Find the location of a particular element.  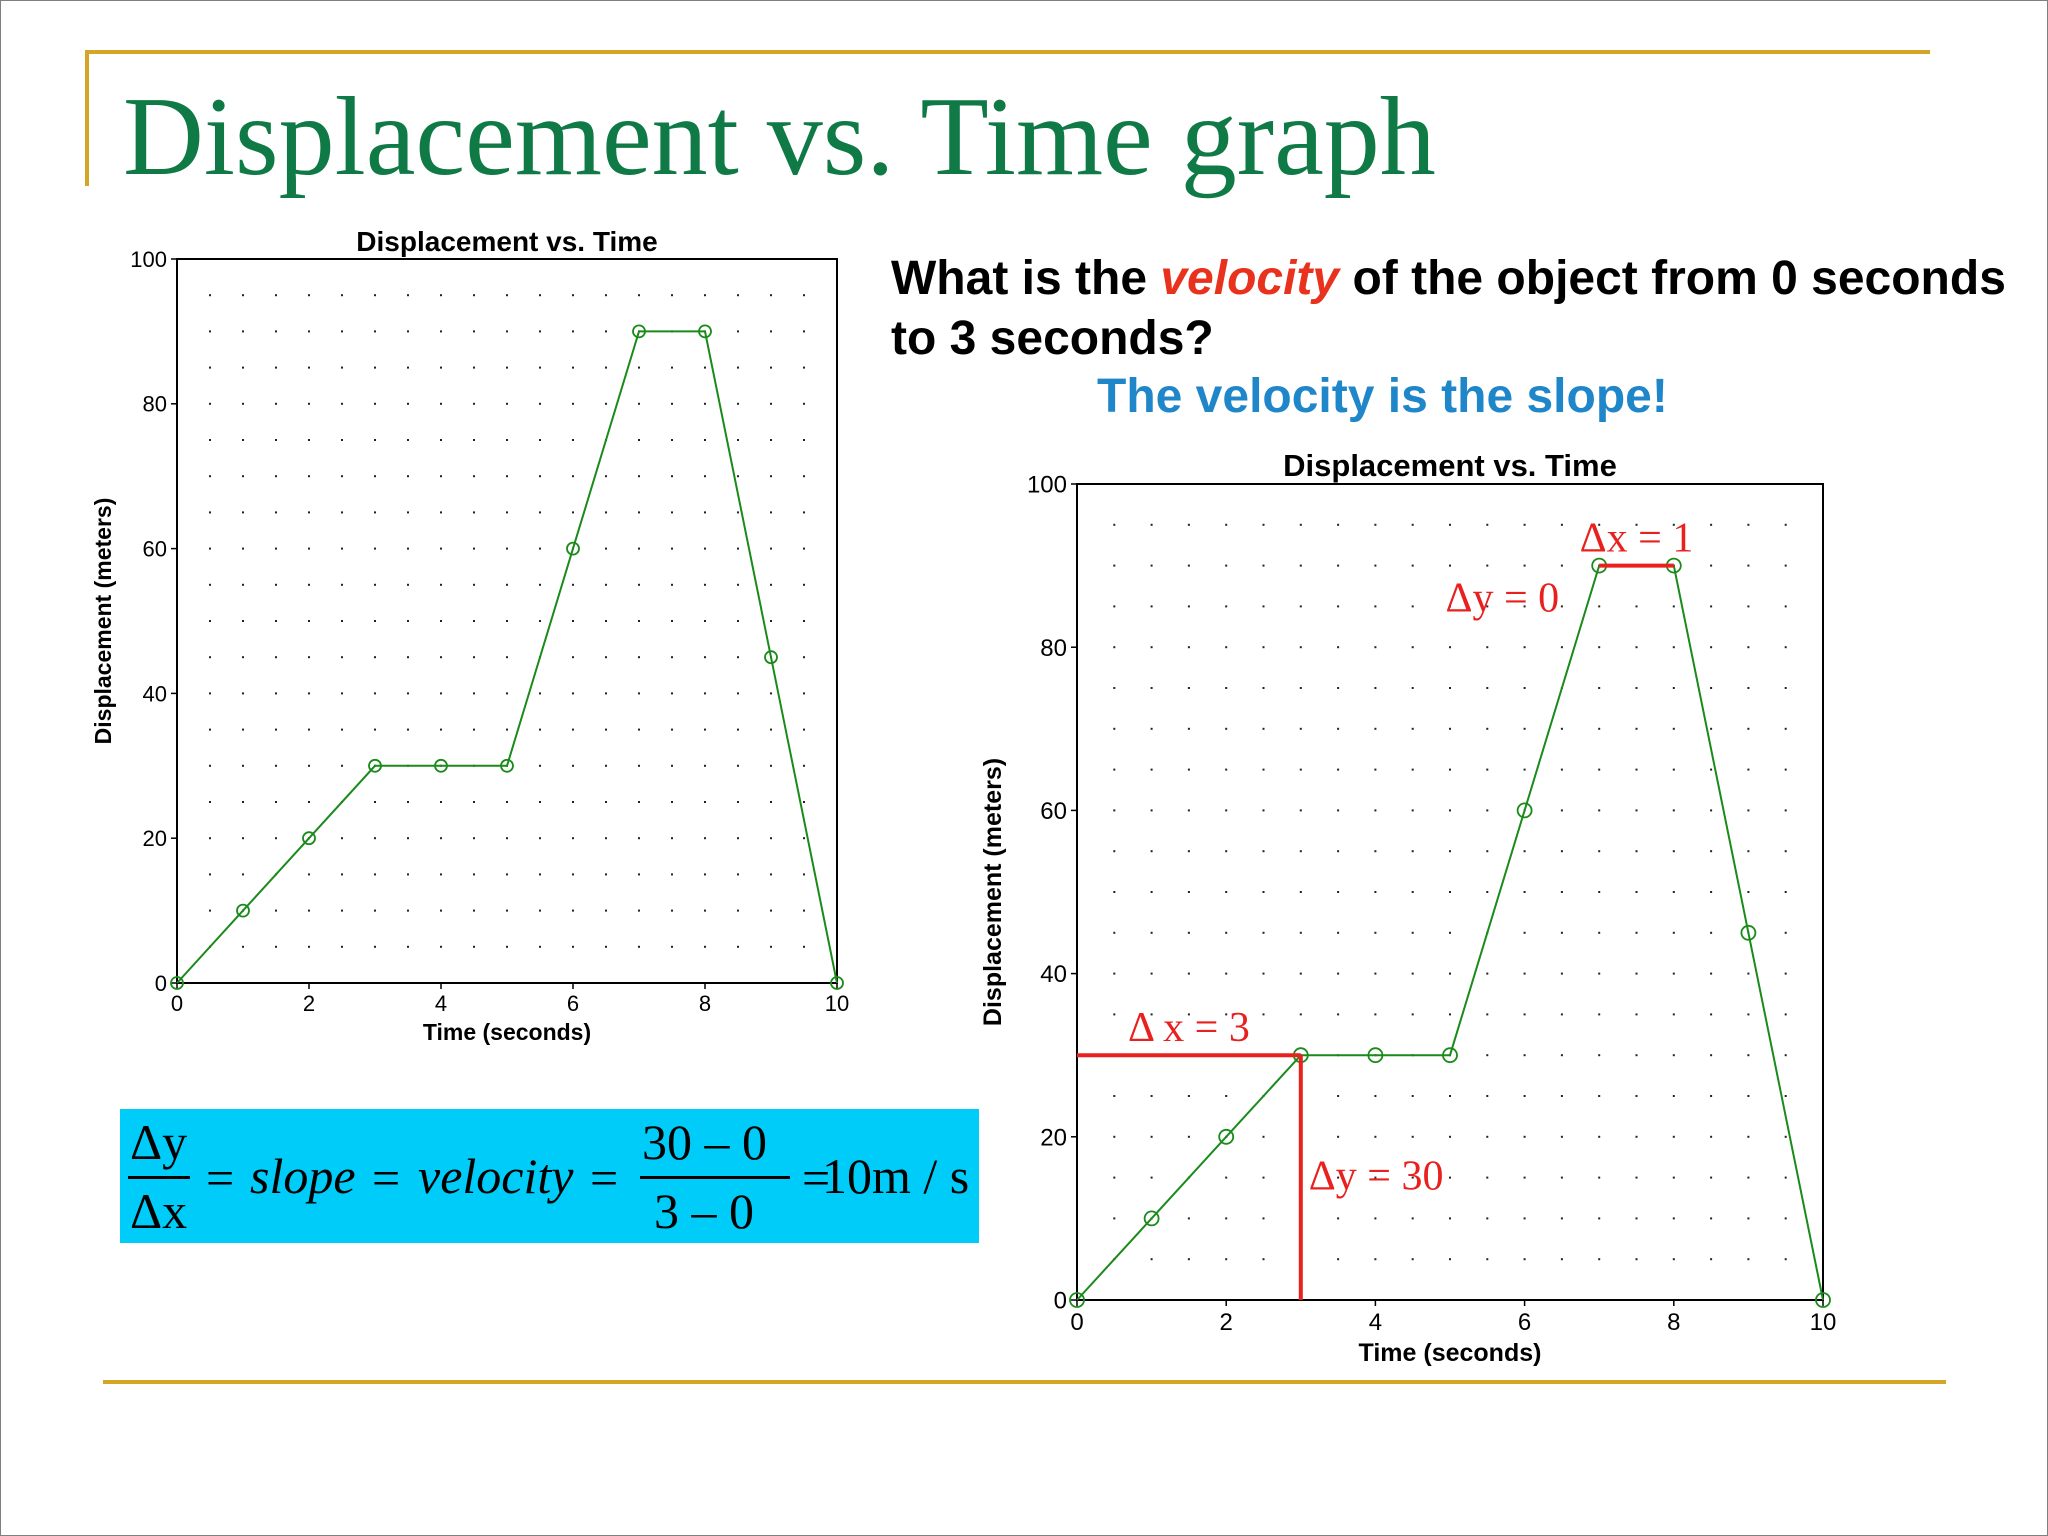

left-accent-rule is located at coordinates (87, 118).